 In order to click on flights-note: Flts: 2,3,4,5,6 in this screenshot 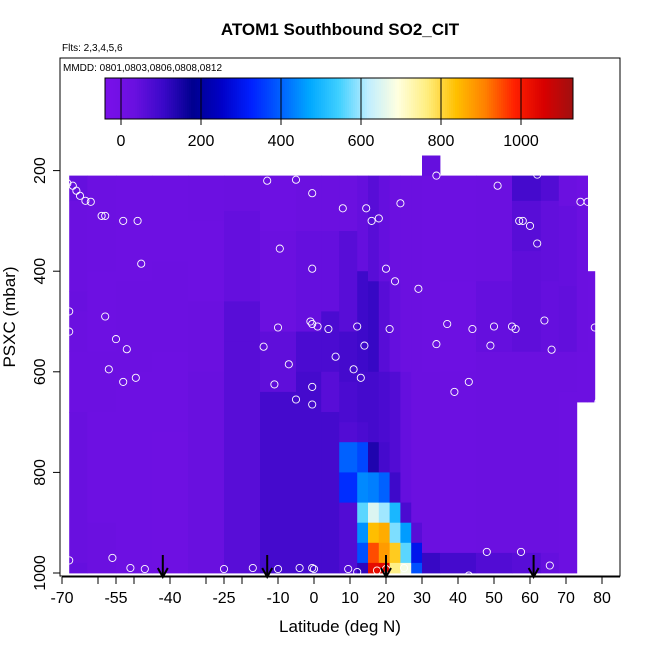, I will do `click(92, 48)`.